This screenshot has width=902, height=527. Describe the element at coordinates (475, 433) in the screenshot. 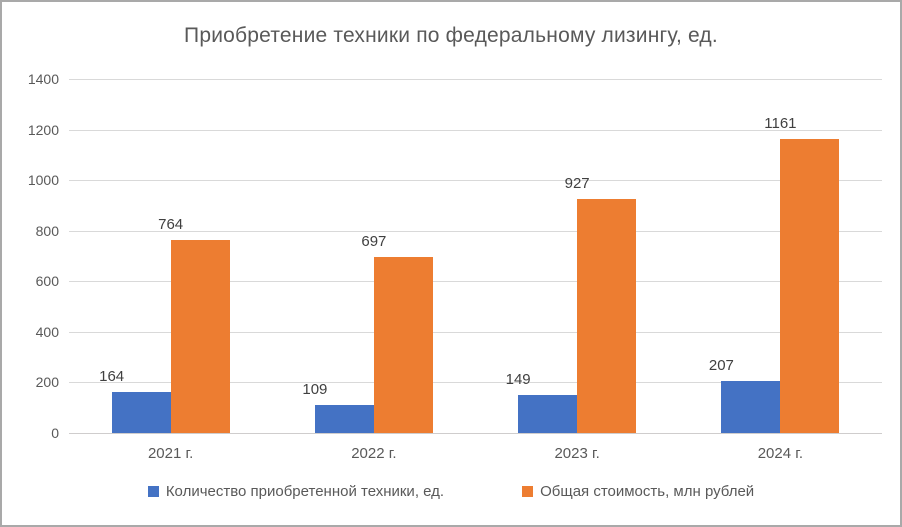

I see `x-axis-line` at that location.